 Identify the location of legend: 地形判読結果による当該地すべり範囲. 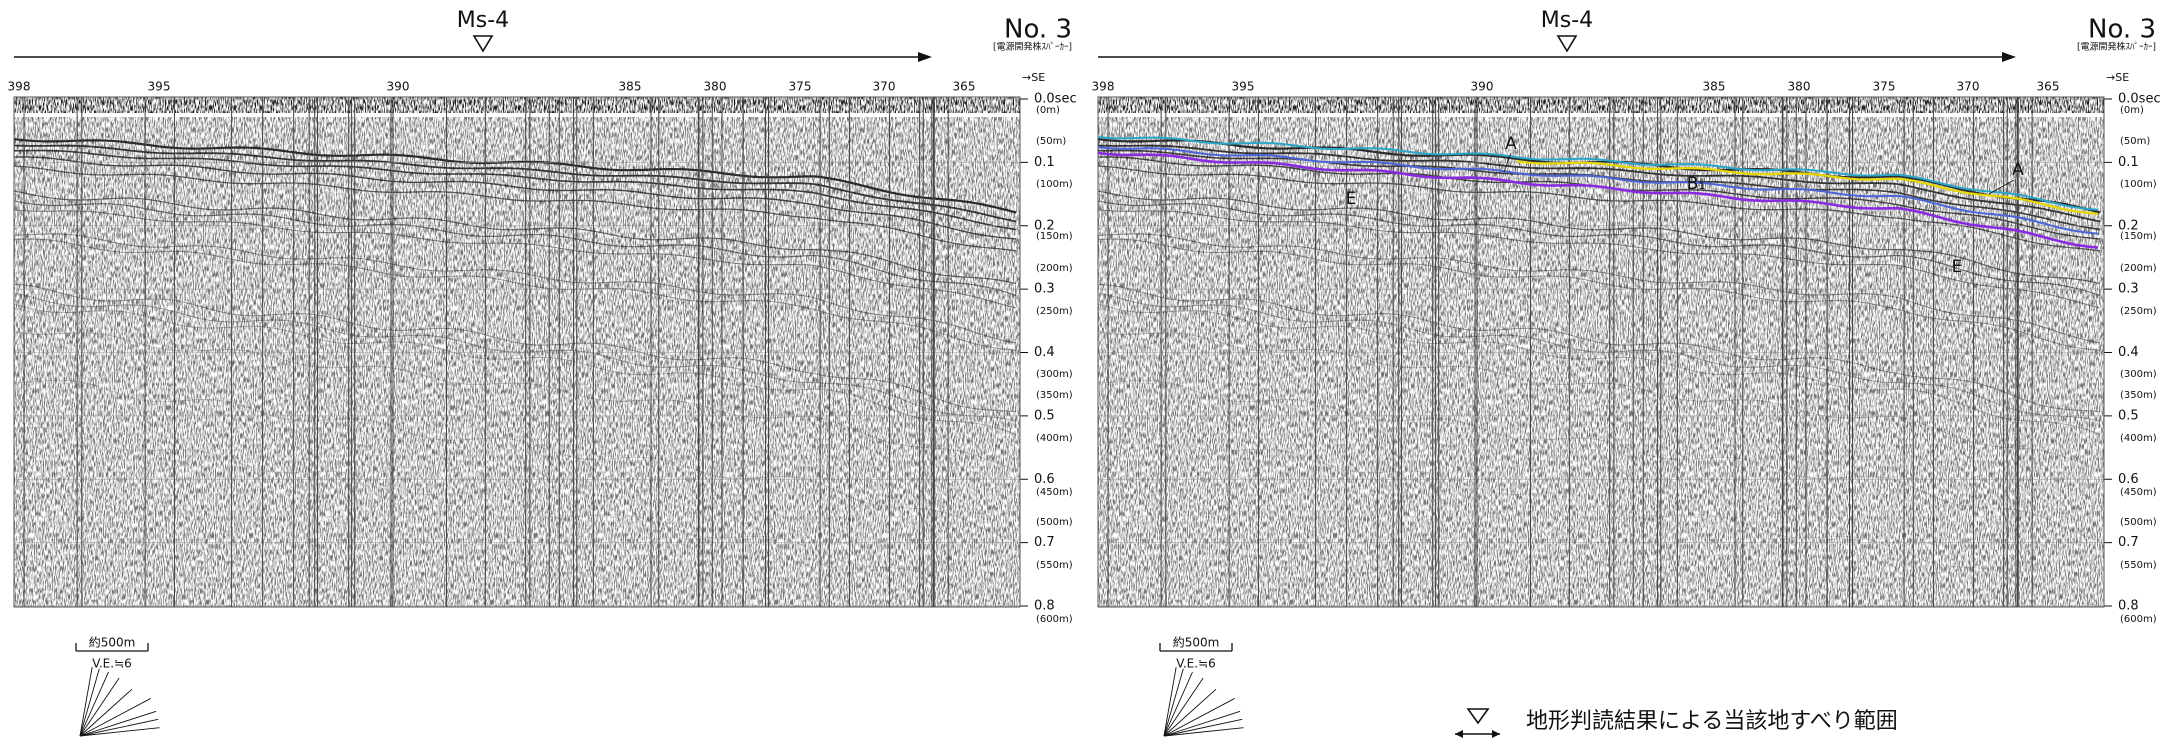
(1676, 723).